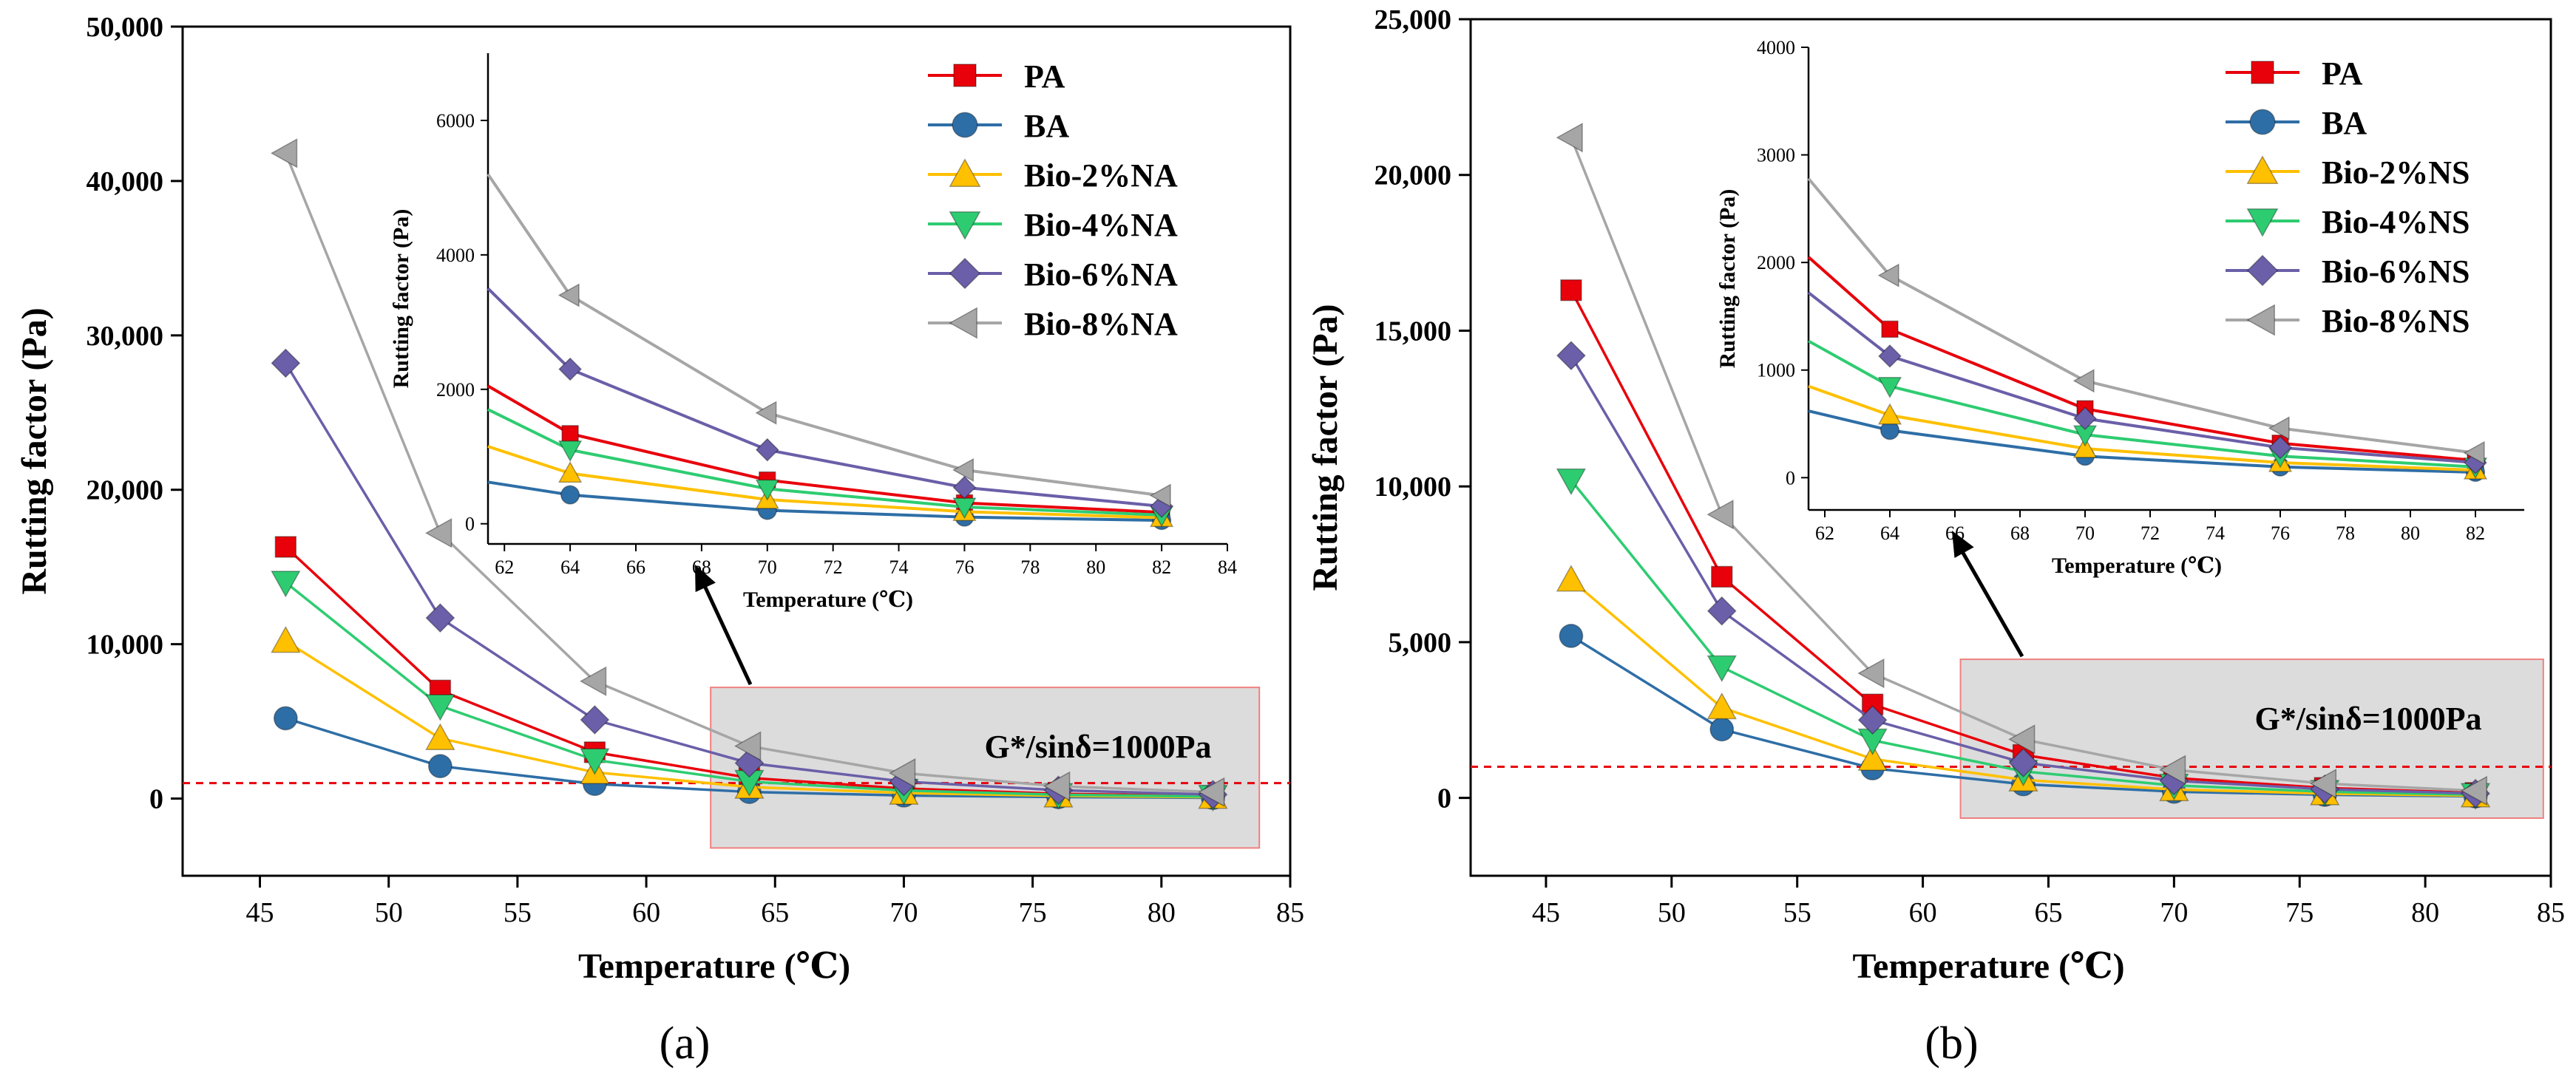  Describe the element at coordinates (1290, 912) in the screenshot. I see `x-tick-label: 85` at that location.